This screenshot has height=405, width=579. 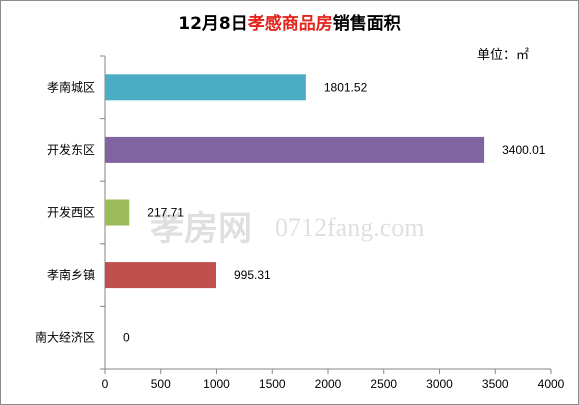 I want to click on category-label: 开发东区, so click(x=71, y=149).